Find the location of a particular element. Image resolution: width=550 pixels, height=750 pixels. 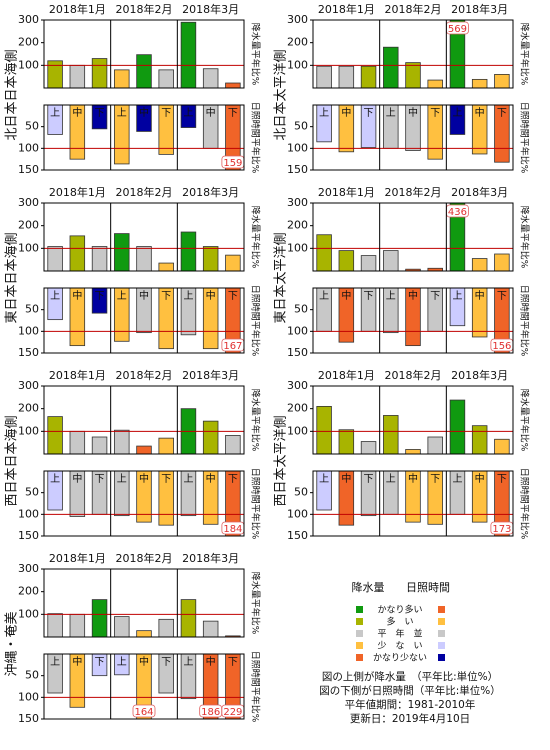

note: 更新日：2019年4月10日 is located at coordinates (410, 718).